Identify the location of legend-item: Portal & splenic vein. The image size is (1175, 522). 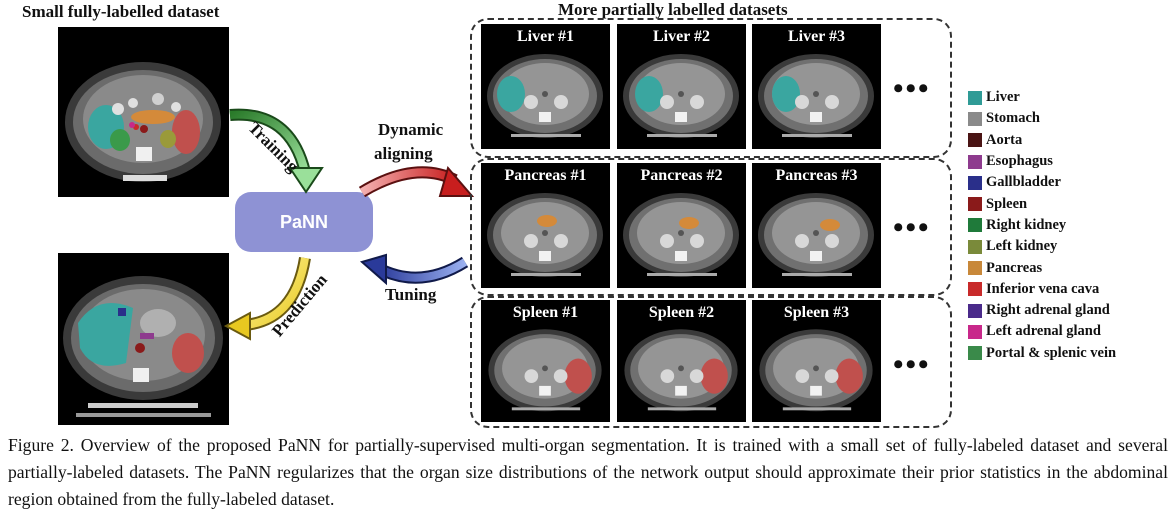
(1042, 353).